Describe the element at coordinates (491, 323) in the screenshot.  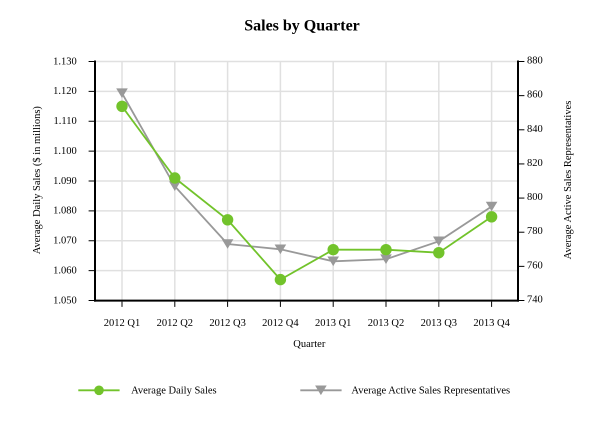
I see `svg-text: 2013 Q4` at that location.